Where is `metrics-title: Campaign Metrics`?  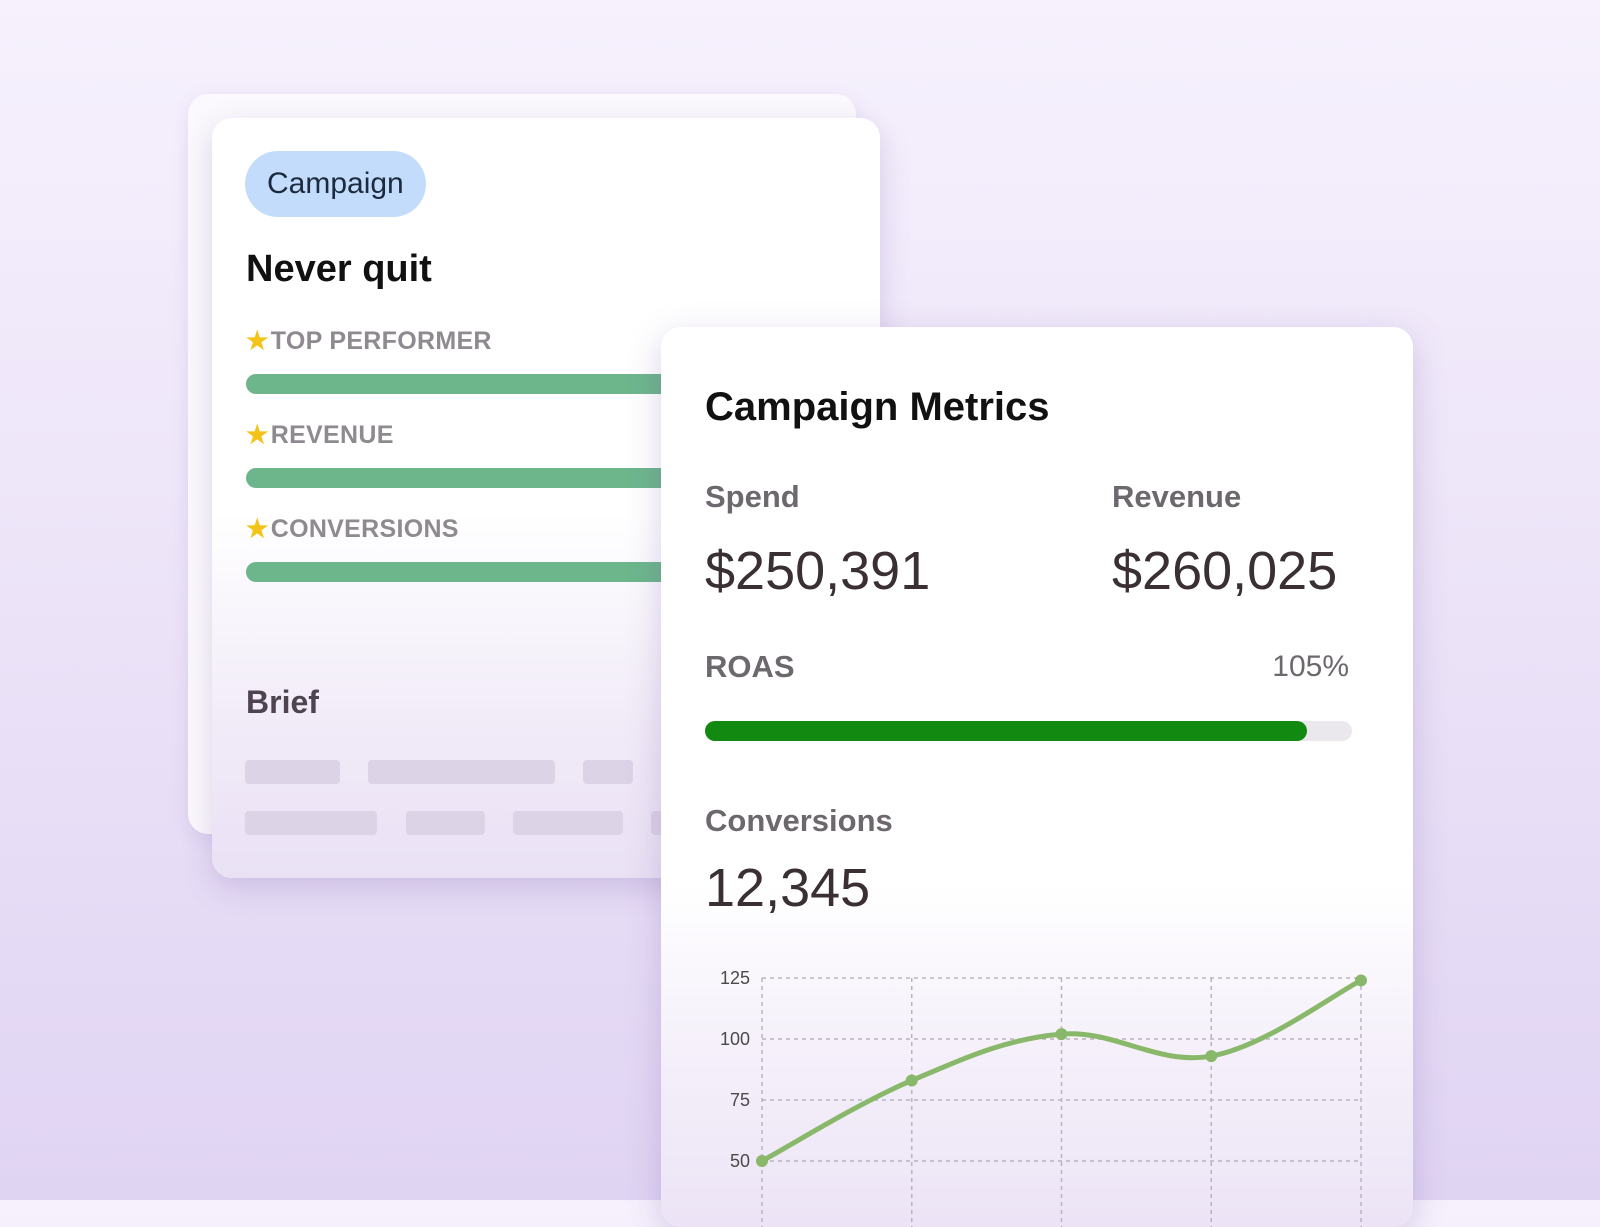
metrics-title: Campaign Metrics is located at coordinates (877, 407).